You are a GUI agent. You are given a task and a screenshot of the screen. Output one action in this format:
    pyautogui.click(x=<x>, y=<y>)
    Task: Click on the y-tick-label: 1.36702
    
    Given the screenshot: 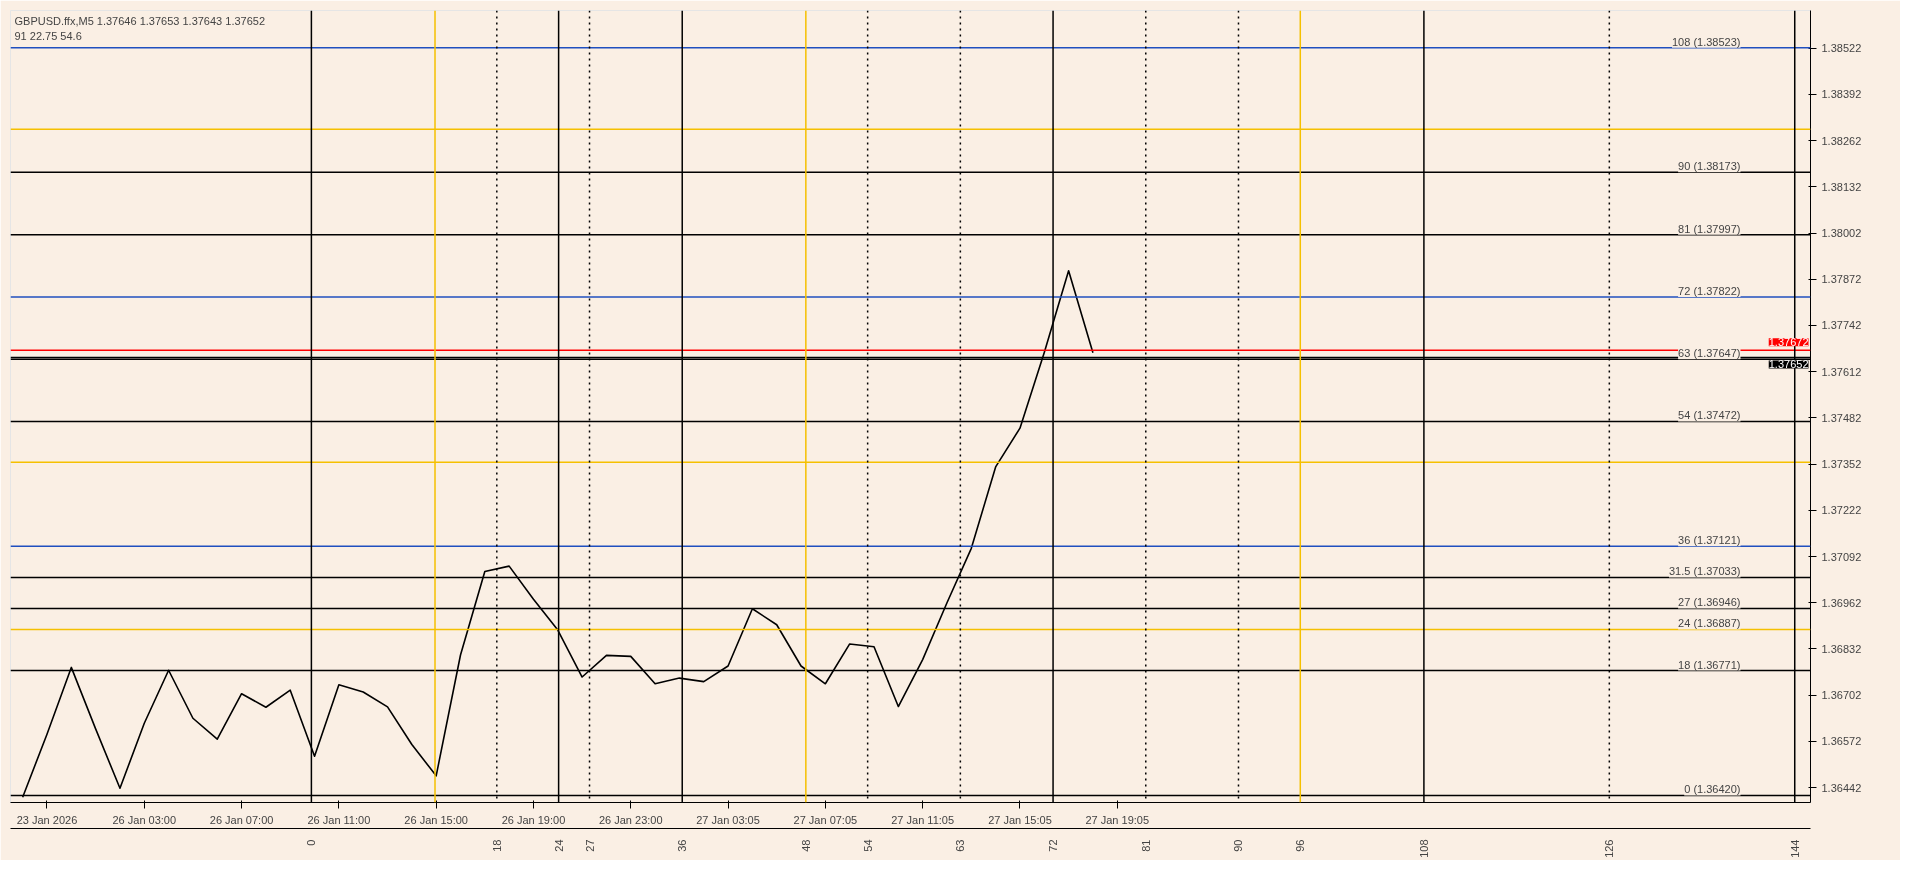 What is the action you would take?
    pyautogui.click(x=1841, y=695)
    